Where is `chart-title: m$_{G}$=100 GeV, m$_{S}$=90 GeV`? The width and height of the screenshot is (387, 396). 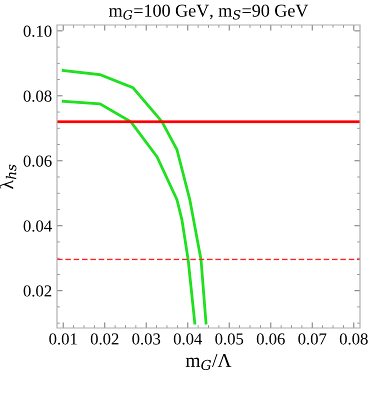 chart-title: m$_{G}$=100 GeV, m$_{S}$=90 GeV is located at coordinates (208, 12).